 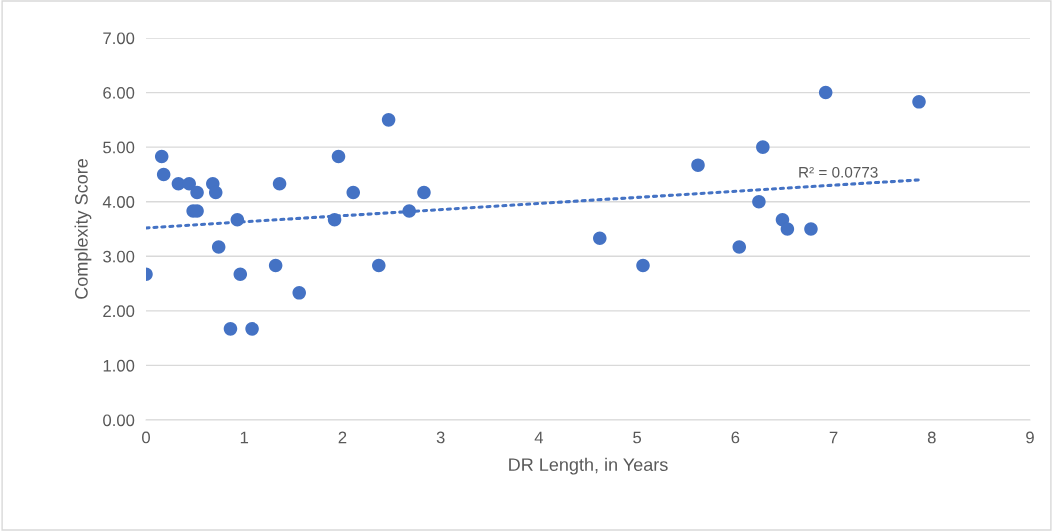 I want to click on x-tick-label: 8, so click(x=931, y=437).